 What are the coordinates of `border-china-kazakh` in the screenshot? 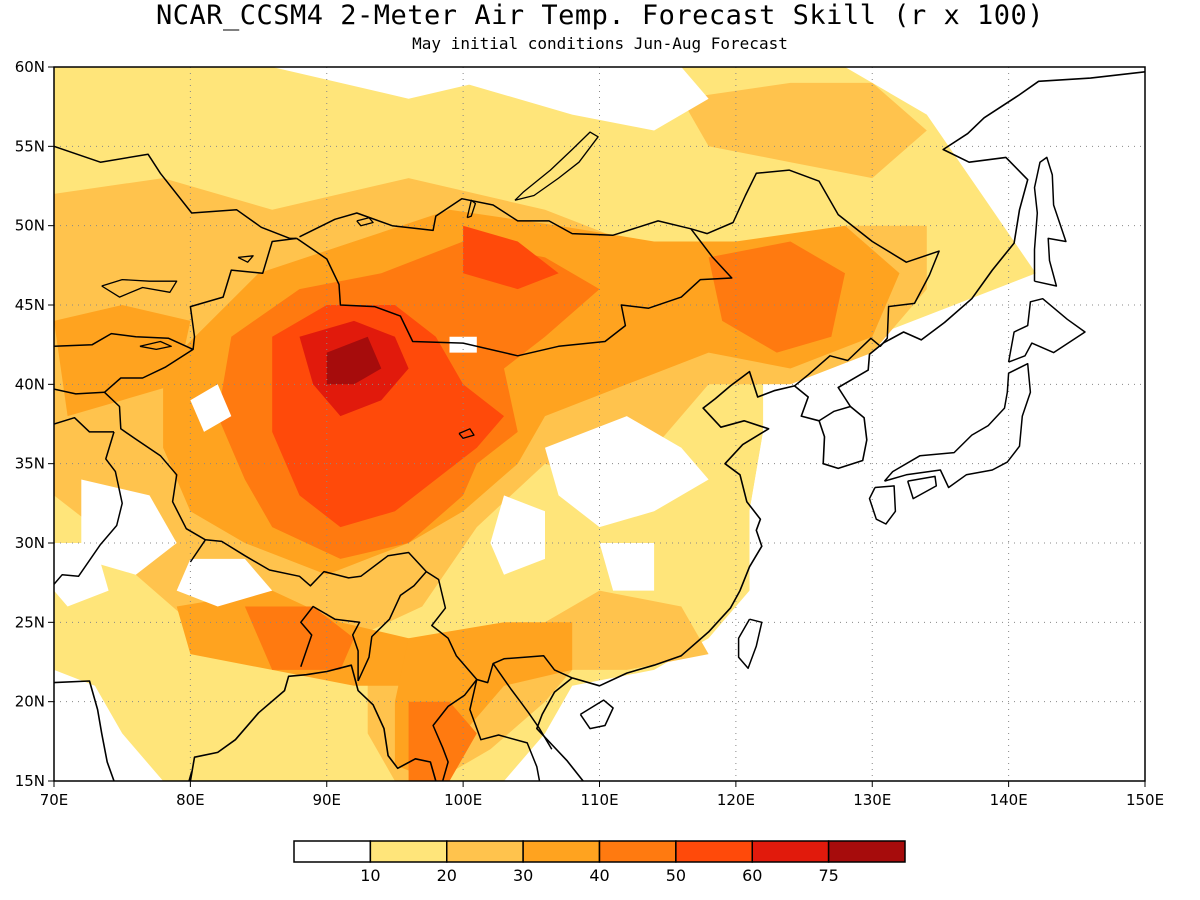 It's located at (200, 389).